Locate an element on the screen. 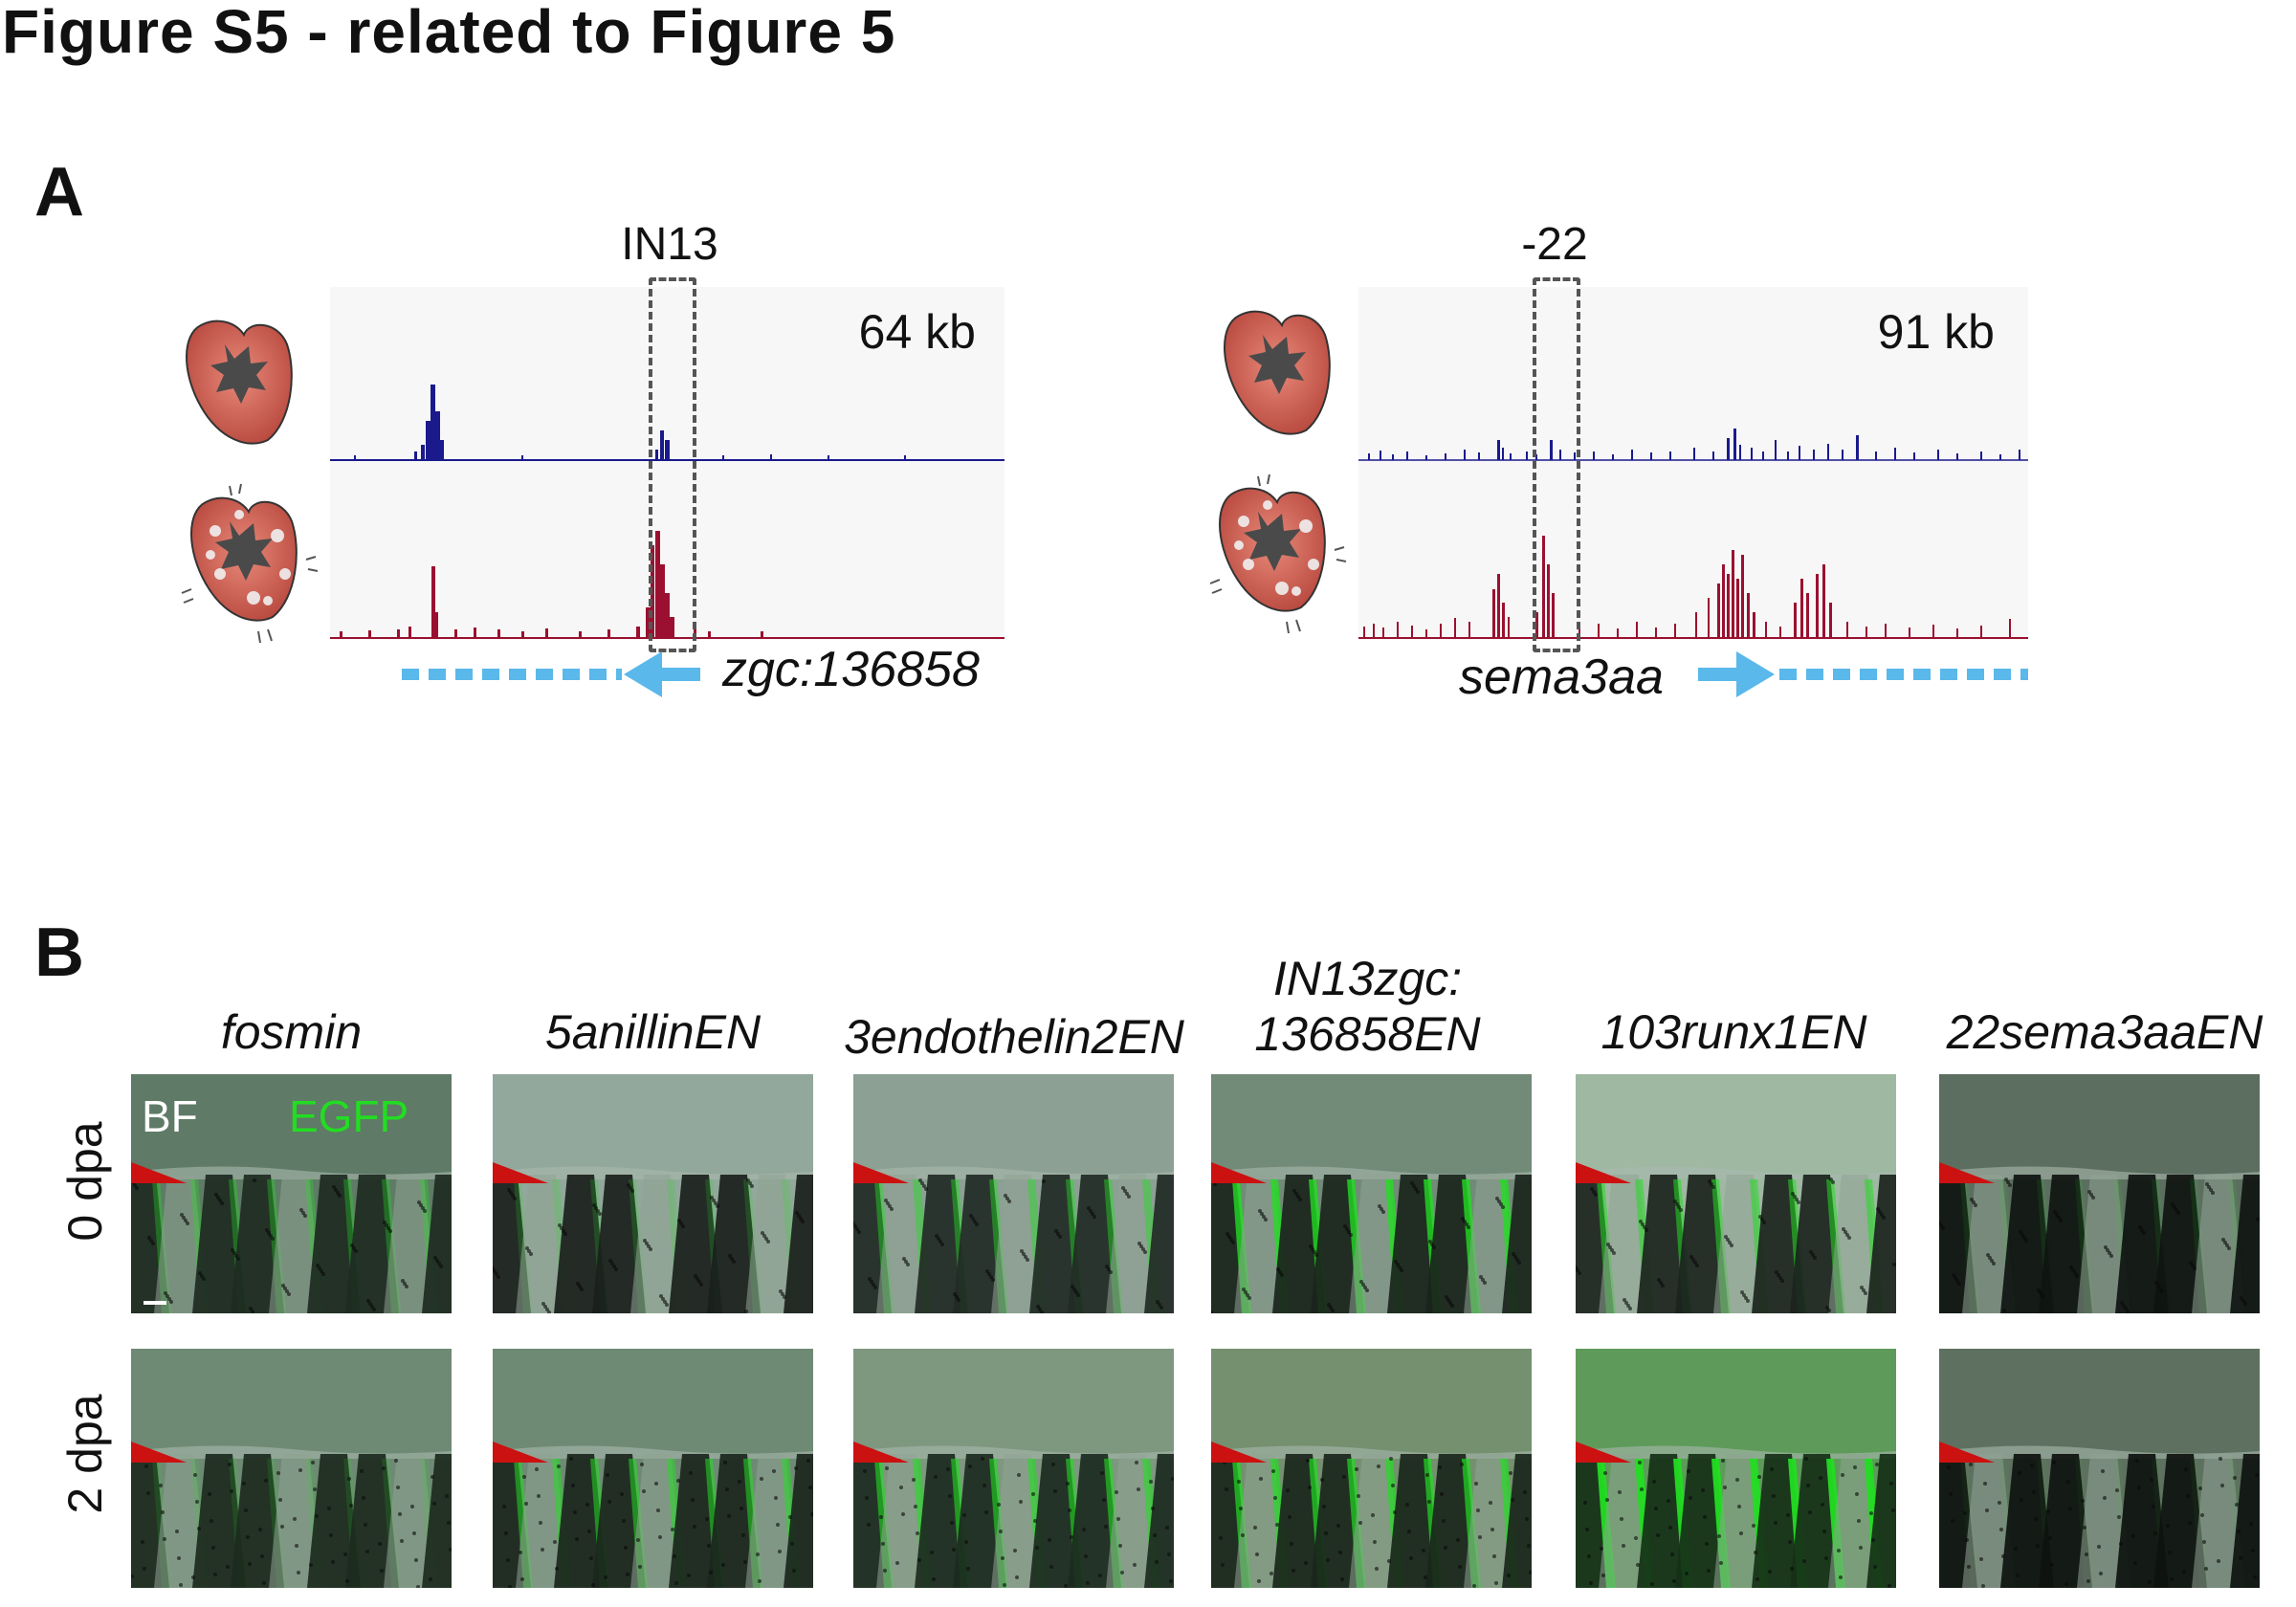 This screenshot has width=2296, height=1607. panel-a-letter: A is located at coordinates (59, 192).